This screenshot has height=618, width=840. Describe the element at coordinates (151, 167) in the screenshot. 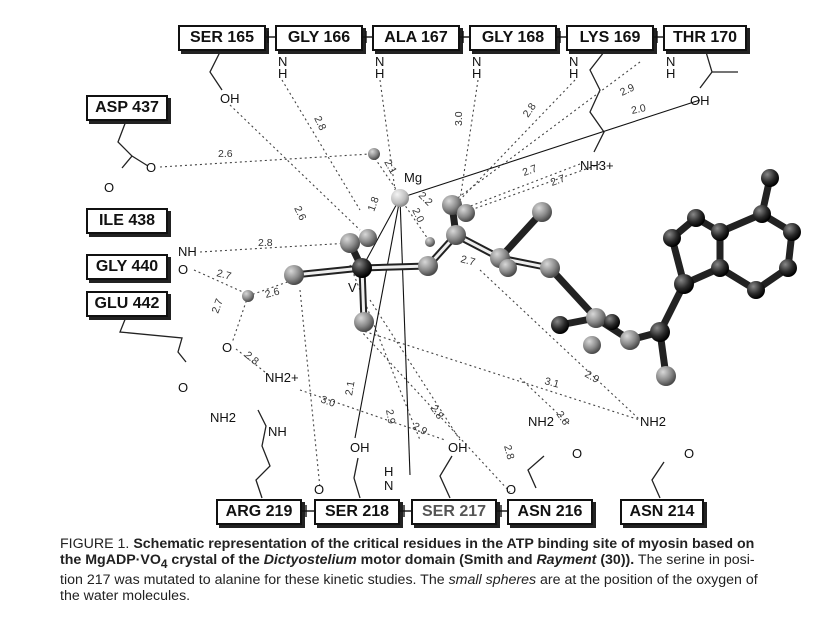

I see `label-o-asp437: O` at that location.